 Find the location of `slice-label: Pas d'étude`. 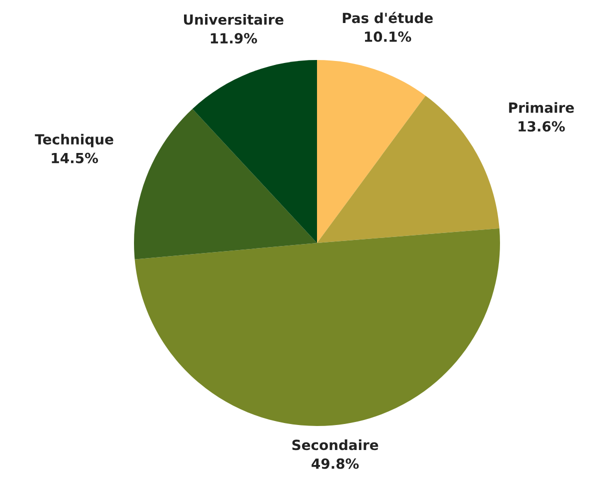

slice-label: Pas d'étude is located at coordinates (387, 18).